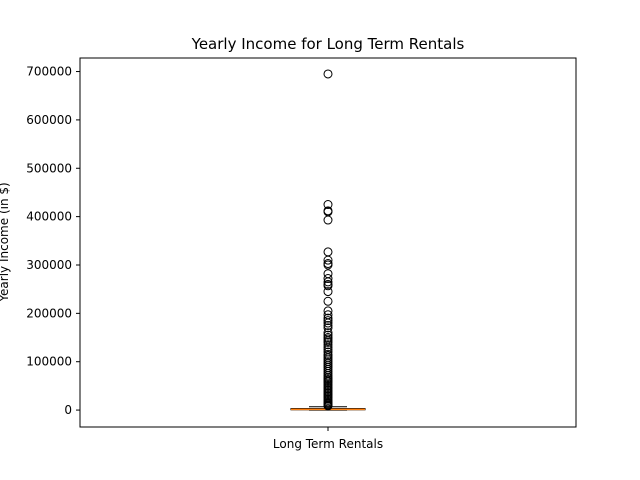 The width and height of the screenshot is (640, 480). Describe the element at coordinates (49, 265) in the screenshot. I see `y-tick-label: 300000` at that location.